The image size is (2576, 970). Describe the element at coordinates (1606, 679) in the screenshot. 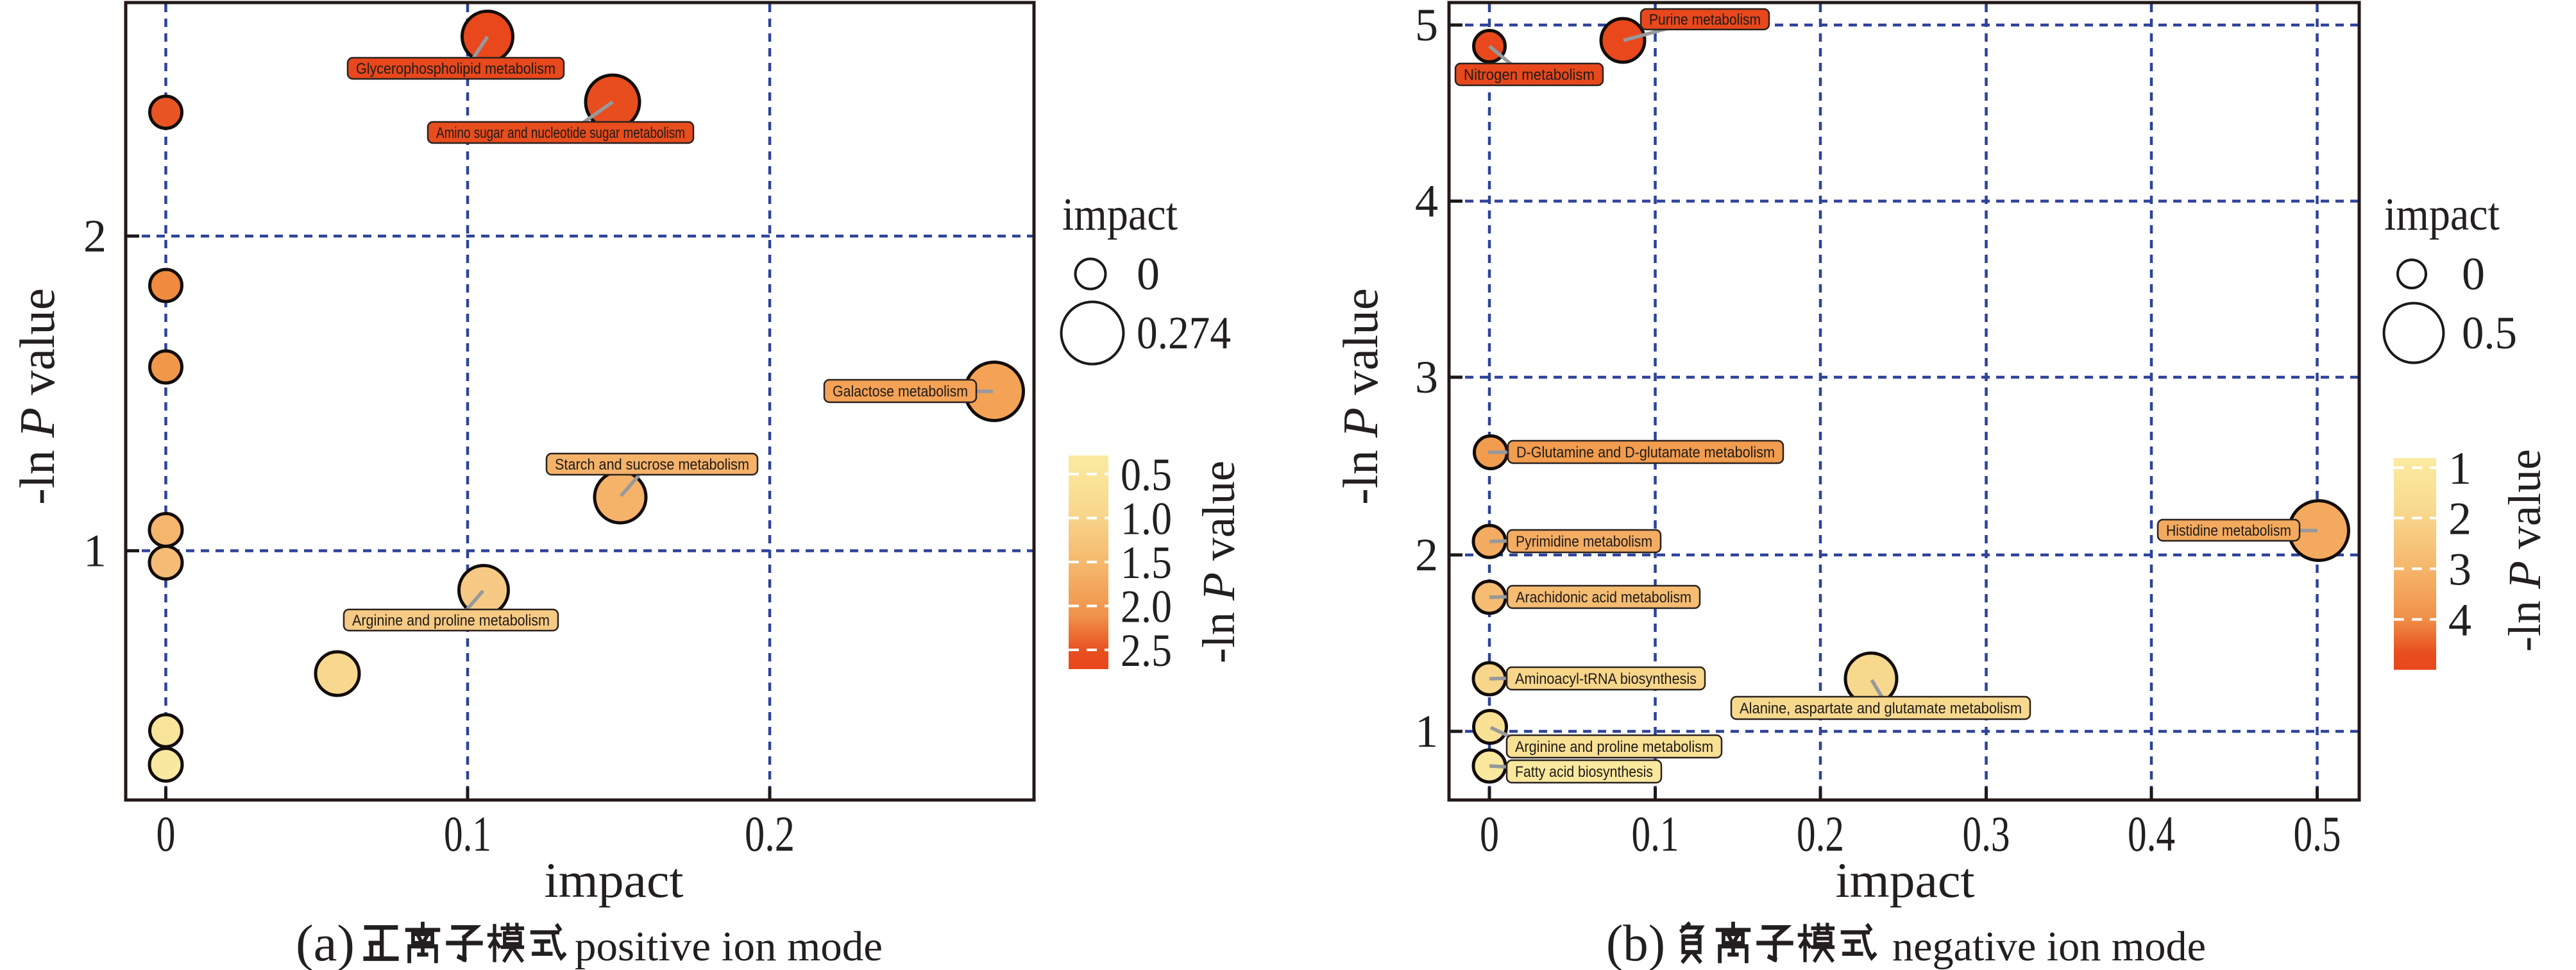

I see `svg-text: Aminoacyl-tRNA biosynthesis` at that location.